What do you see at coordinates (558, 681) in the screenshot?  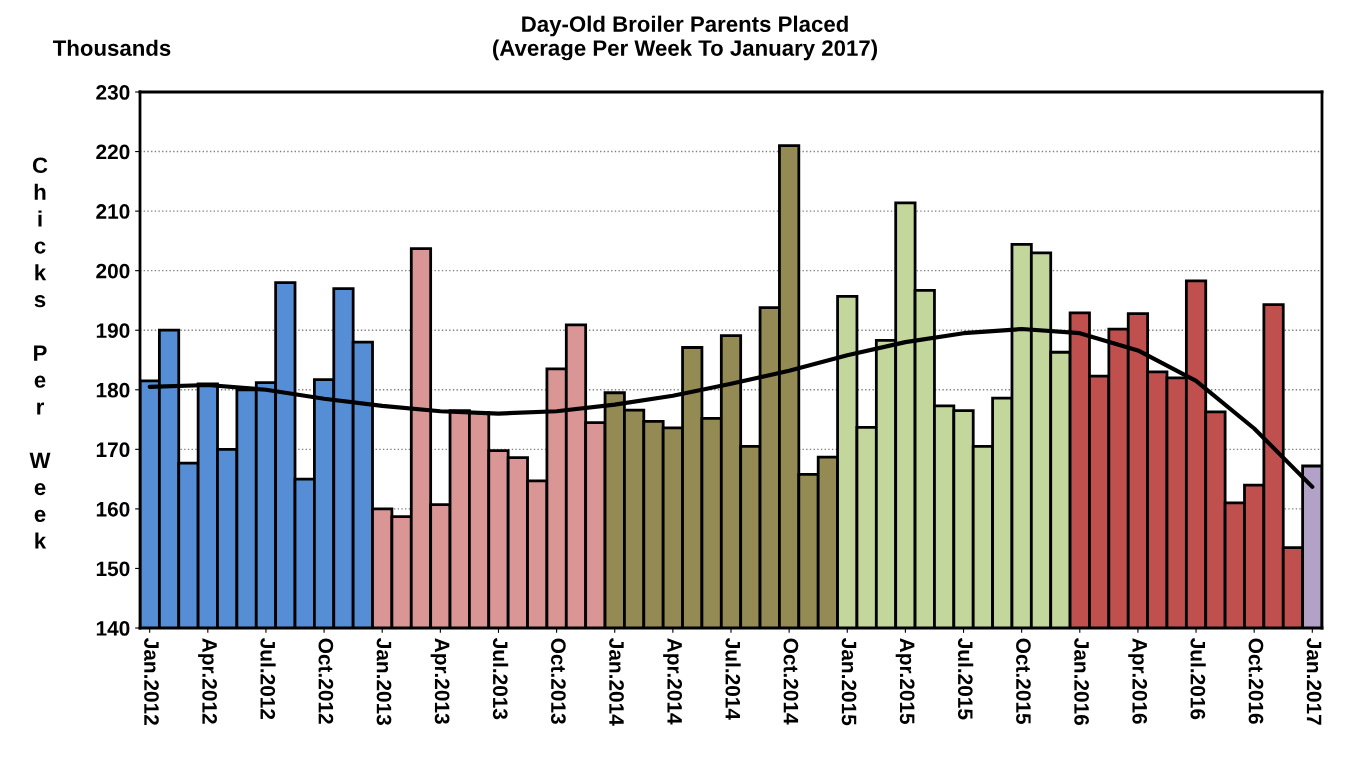 I see `x-tick-label: Oct.2013` at bounding box center [558, 681].